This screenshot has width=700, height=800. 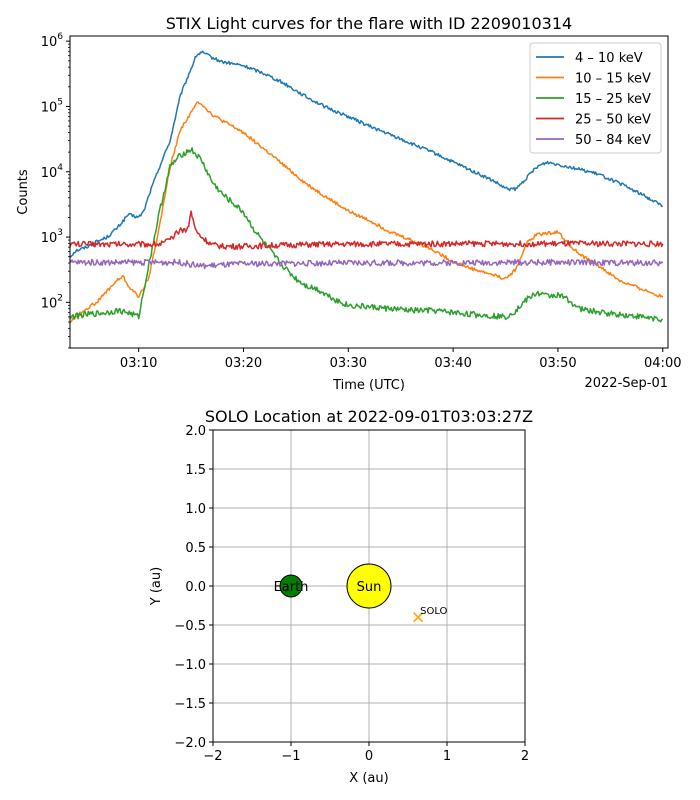 What do you see at coordinates (452, 363) in the screenshot?
I see `x-tick-label: 03:40` at bounding box center [452, 363].